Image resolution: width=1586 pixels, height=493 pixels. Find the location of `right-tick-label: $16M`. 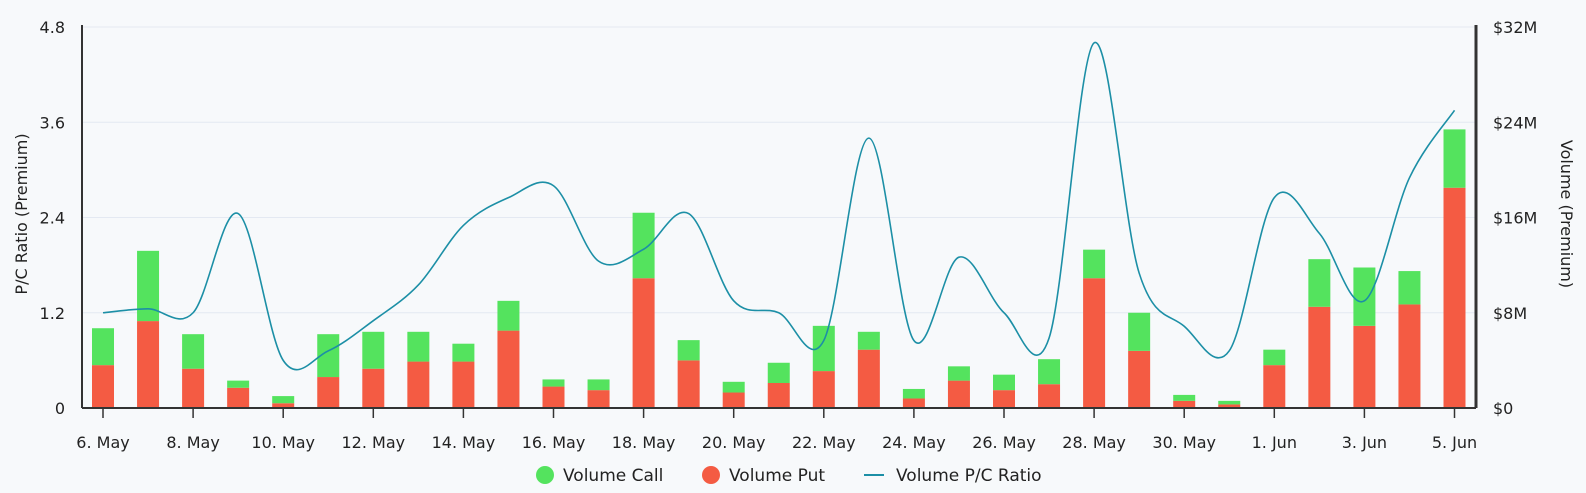

right-tick-label: $16M is located at coordinates (1515, 218).